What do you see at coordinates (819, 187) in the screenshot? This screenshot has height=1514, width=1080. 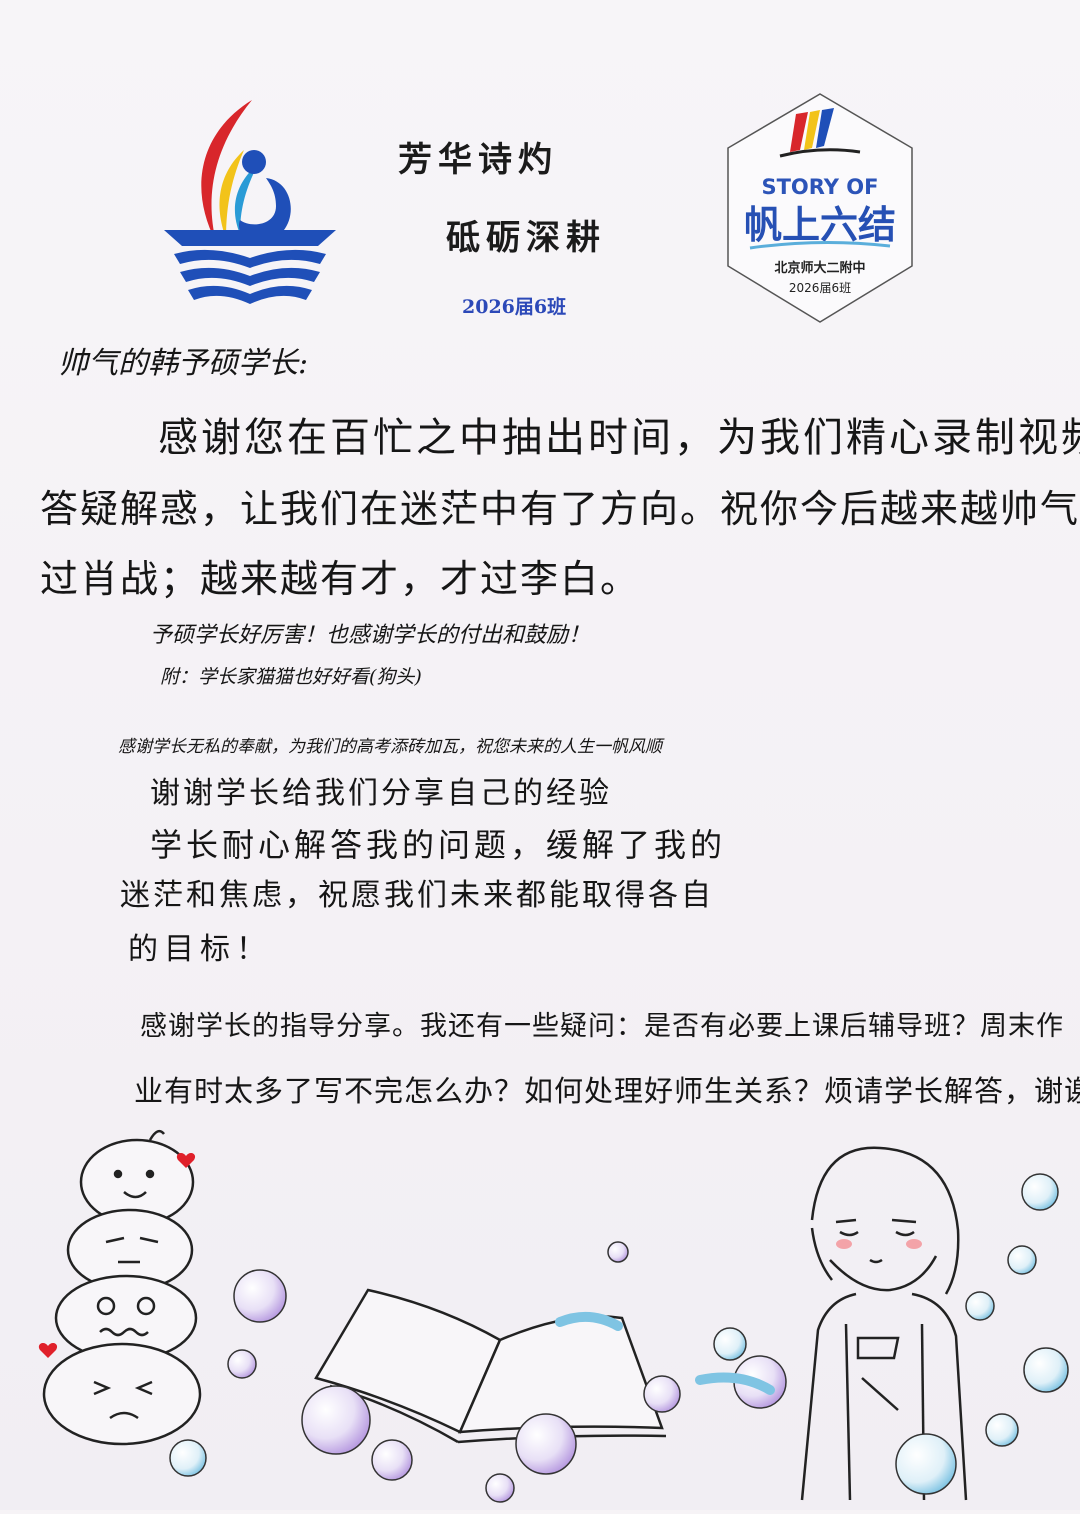 I see `badge-title-en: STORY OF` at bounding box center [819, 187].